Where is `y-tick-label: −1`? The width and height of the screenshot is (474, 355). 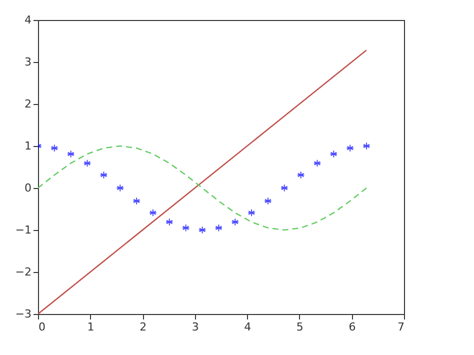
y-tick-label: −1 is located at coordinates (23, 230).